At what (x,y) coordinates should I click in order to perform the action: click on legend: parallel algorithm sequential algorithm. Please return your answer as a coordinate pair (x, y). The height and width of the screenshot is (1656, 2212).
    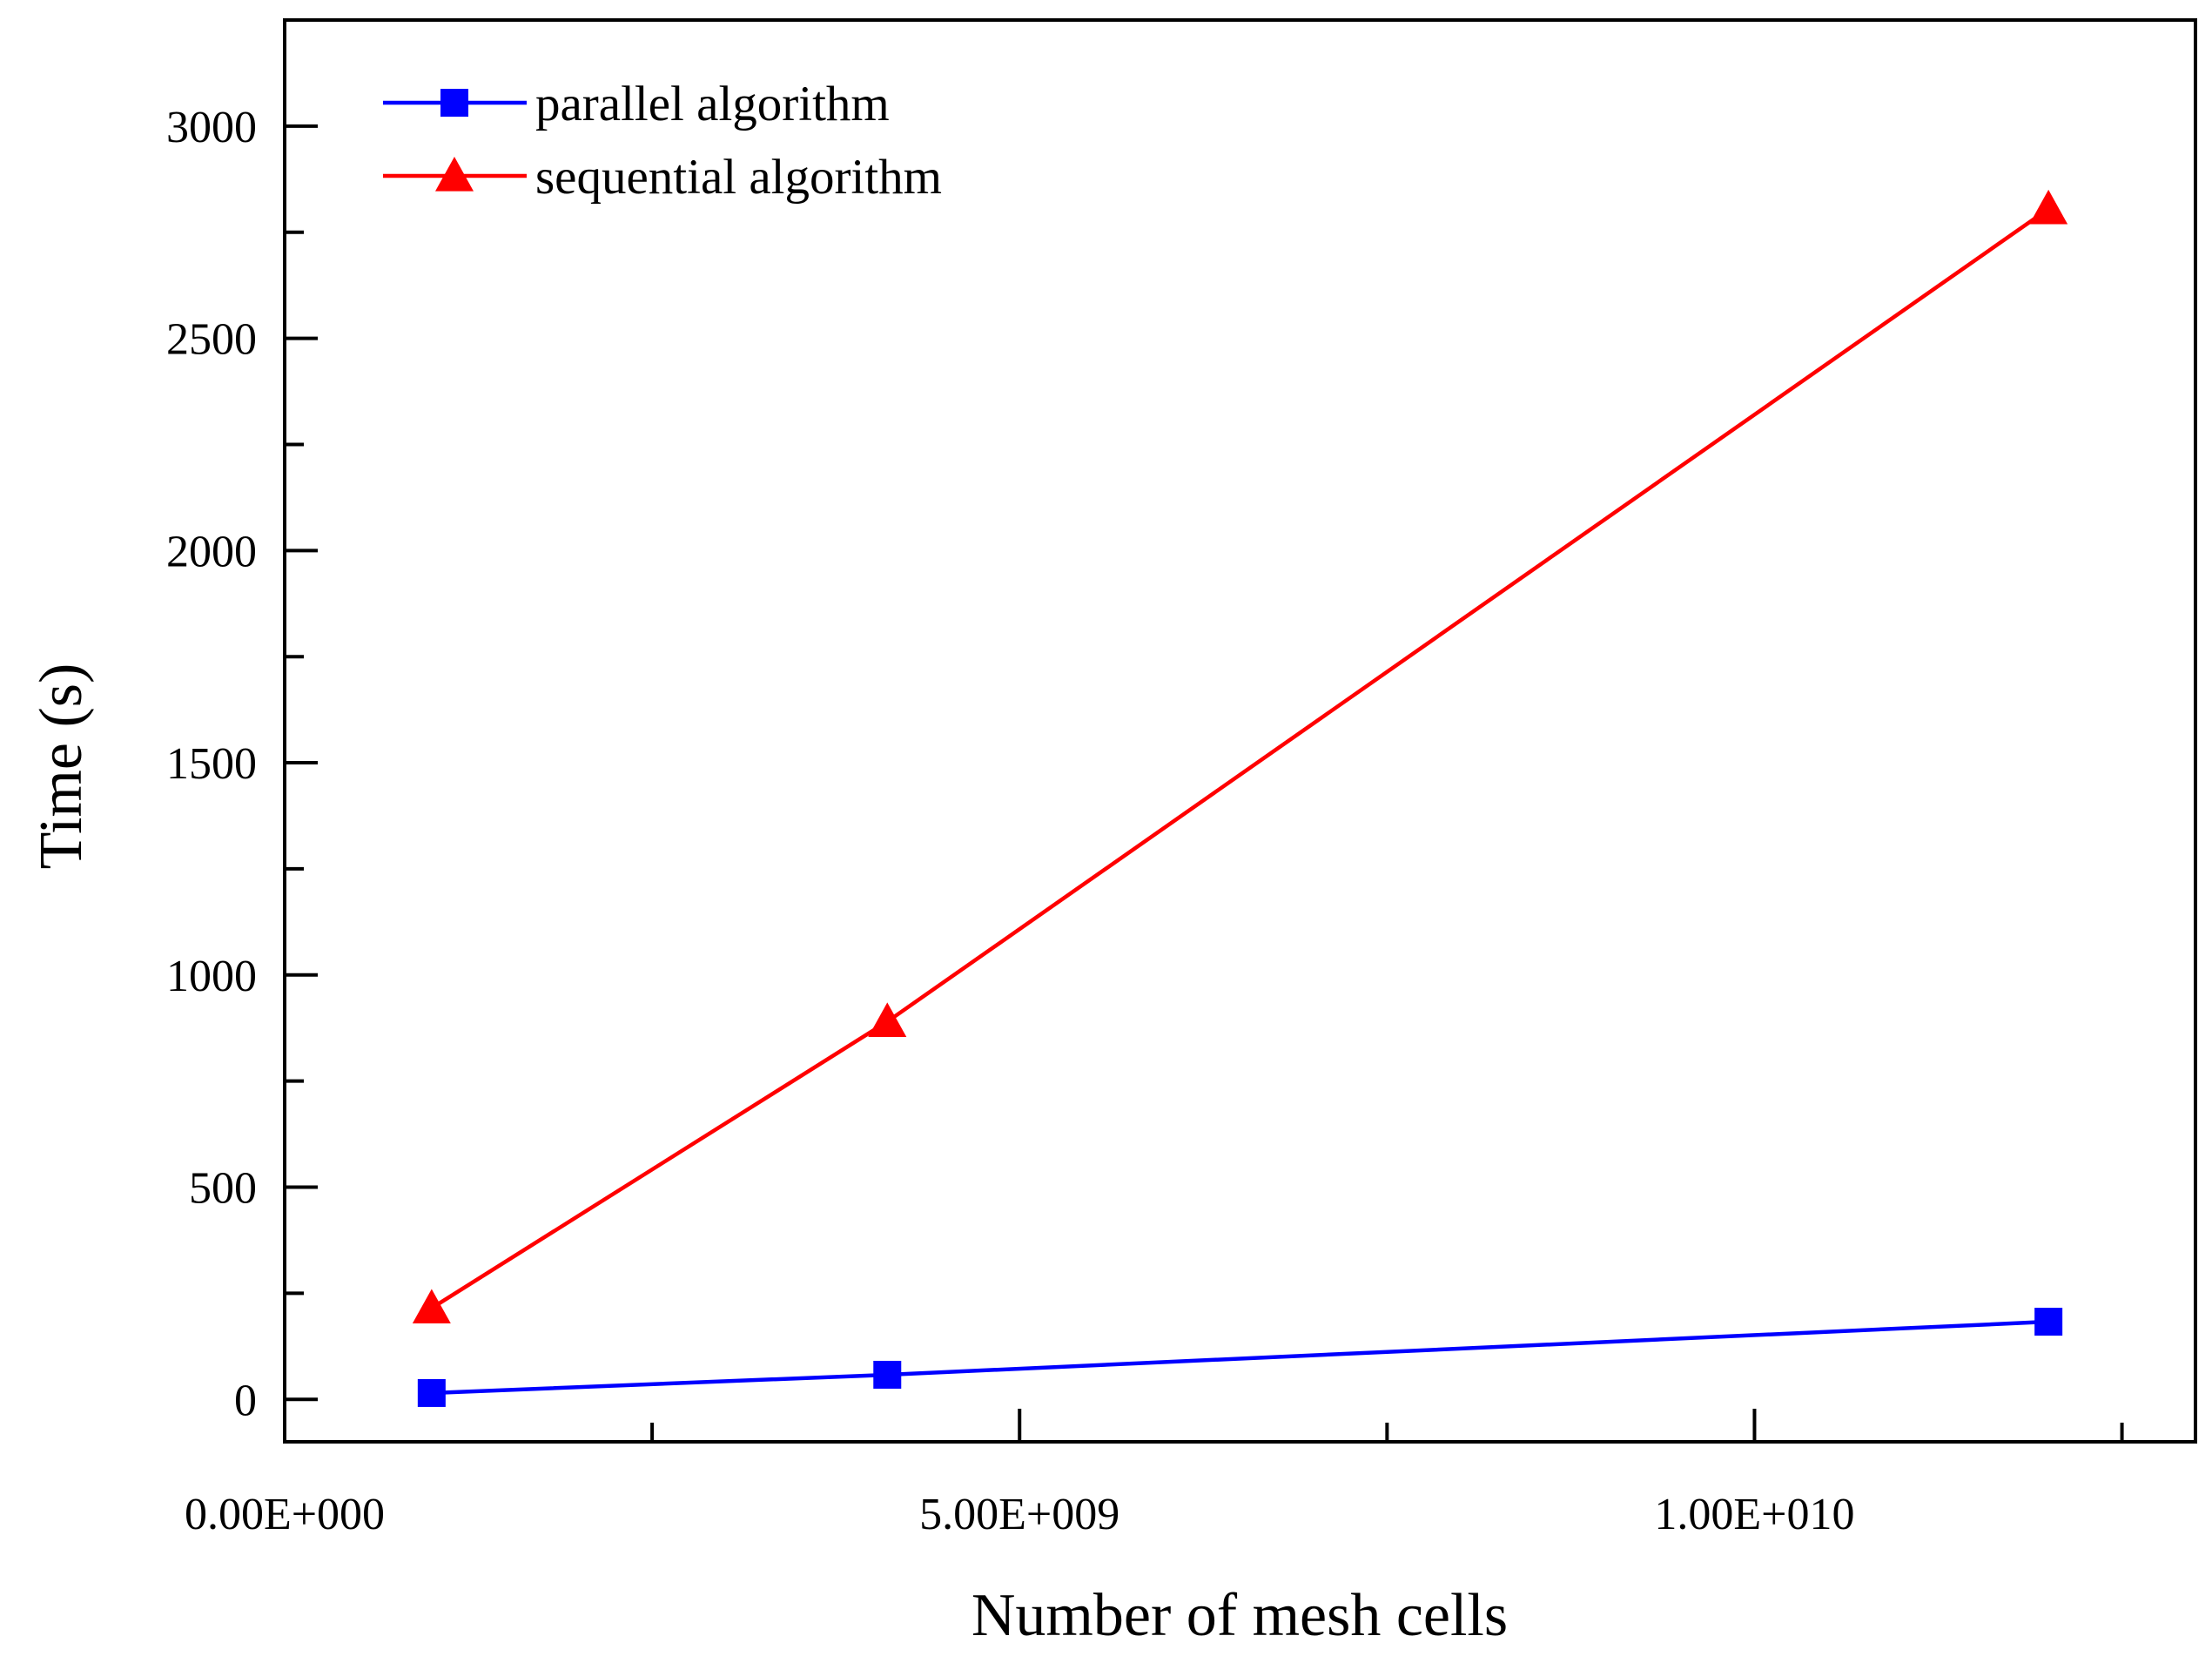
    Looking at the image, I should click on (662, 141).